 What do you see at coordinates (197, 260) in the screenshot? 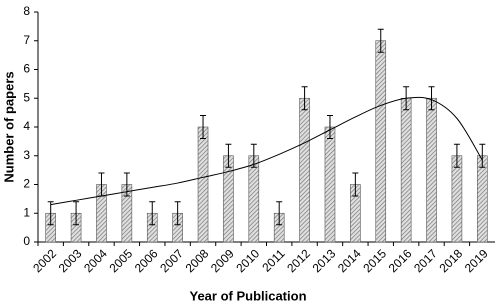
I see `x-tick-label: 2008` at bounding box center [197, 260].